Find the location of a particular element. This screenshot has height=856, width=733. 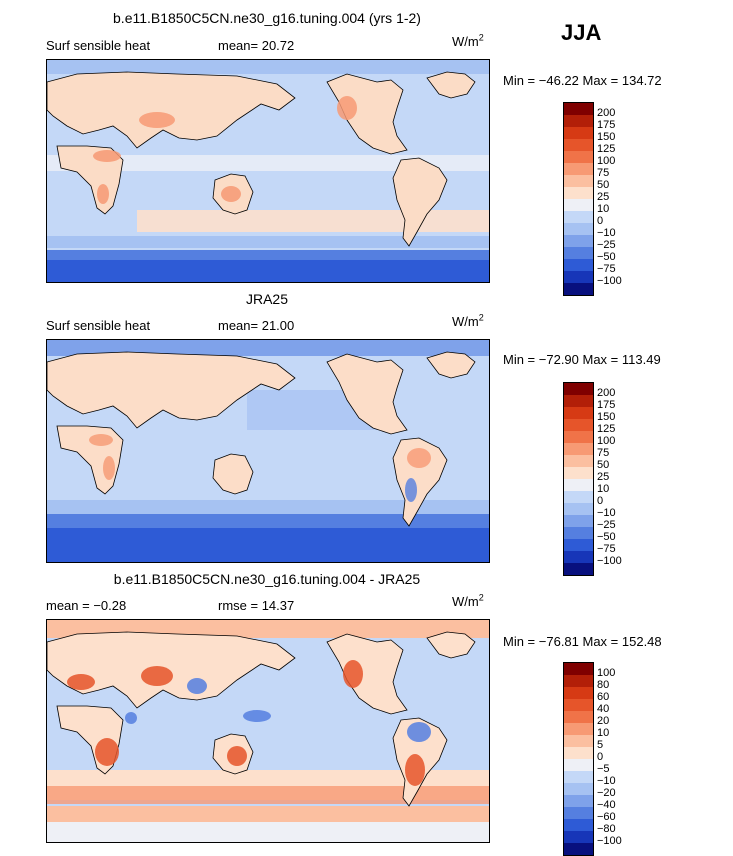

panel1-variable-label: Surf sensible heat is located at coordinates (98, 45).